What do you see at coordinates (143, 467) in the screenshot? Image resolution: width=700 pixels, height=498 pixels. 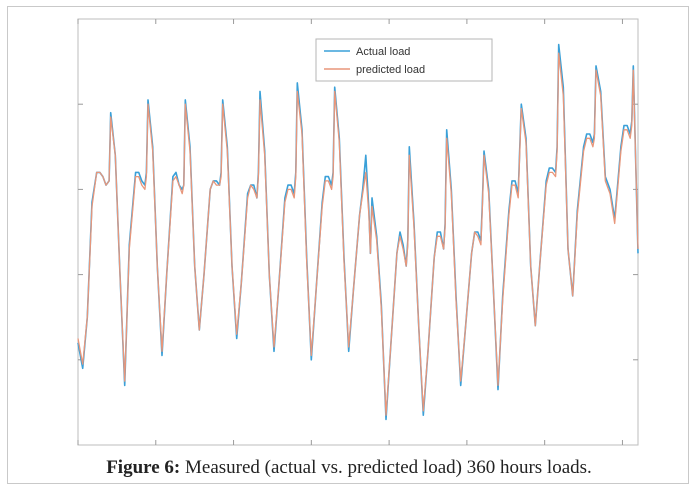 I see `caption-label: Figure 6:` at bounding box center [143, 467].